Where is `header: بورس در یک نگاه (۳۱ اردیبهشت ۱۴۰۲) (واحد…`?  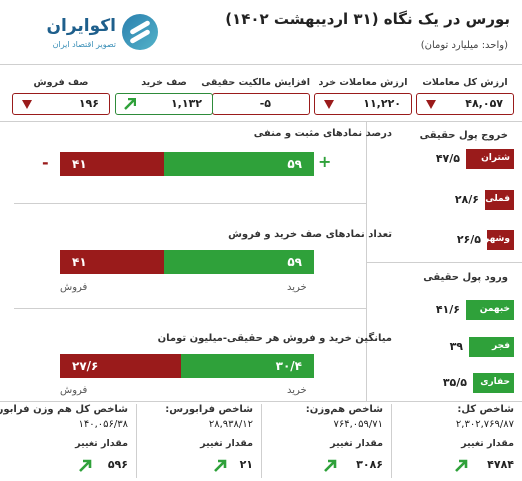
header: بورس در یک نگاه (۳۱ اردیبهشت ۱۴۰۲) (واحد… is located at coordinates (261, 31).